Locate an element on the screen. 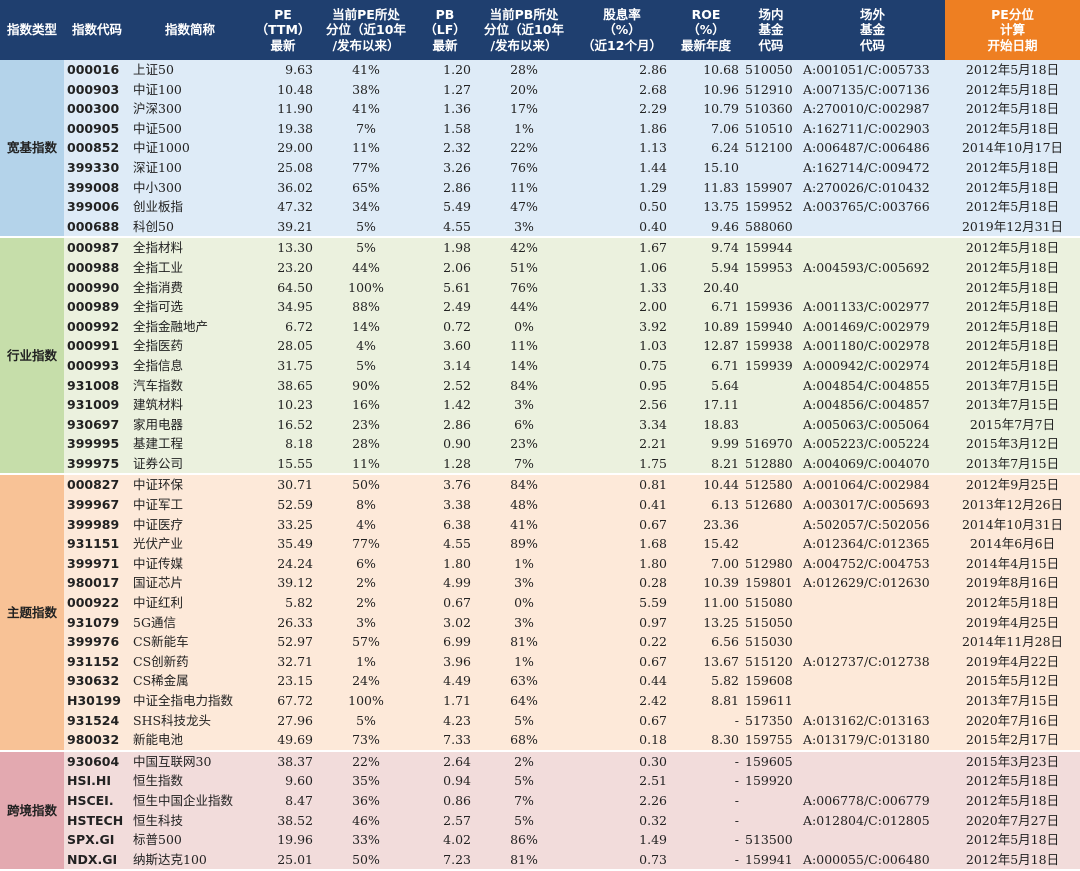 The height and width of the screenshot is (871, 1080). offexchange-fund-code: A:004752/C:004753 is located at coordinates (866, 563).